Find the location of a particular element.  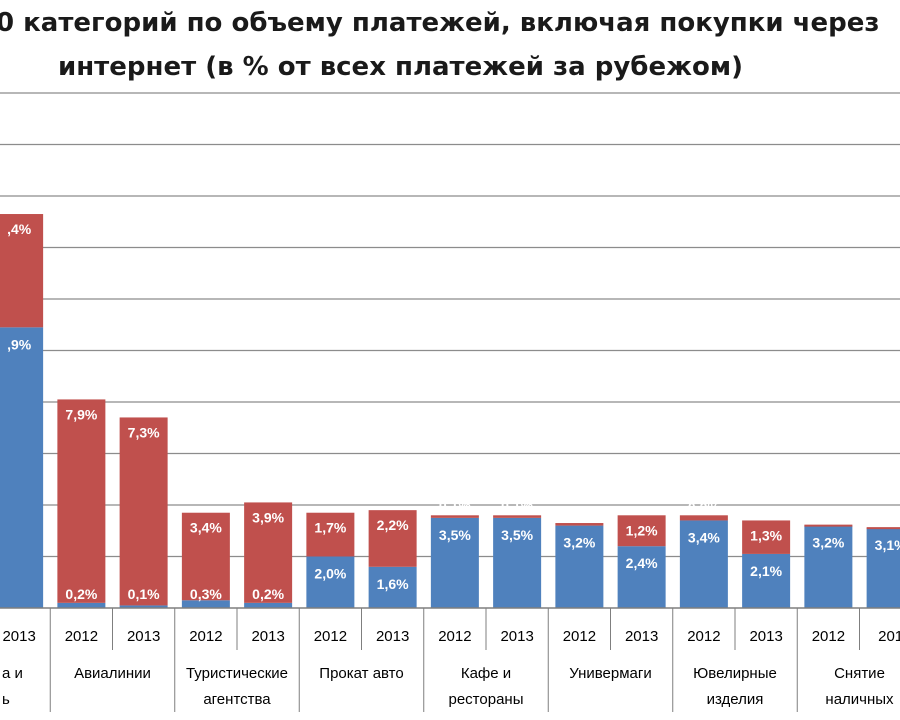

data-label: 2,2% is located at coordinates (393, 525).